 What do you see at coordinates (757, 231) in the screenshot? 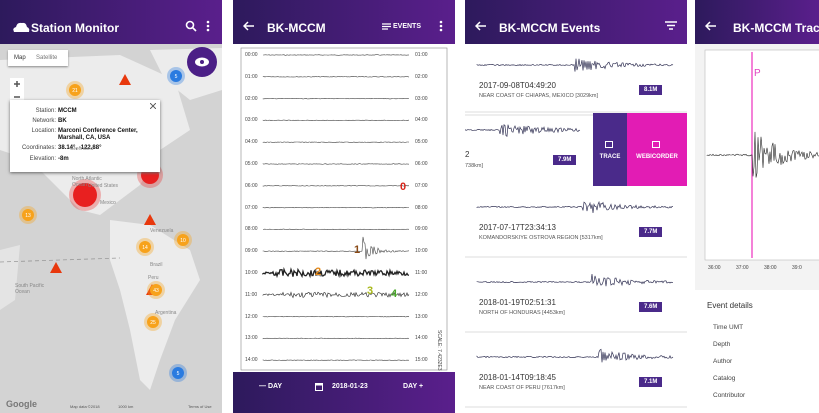
I see `trace-plot` at bounding box center [757, 231].